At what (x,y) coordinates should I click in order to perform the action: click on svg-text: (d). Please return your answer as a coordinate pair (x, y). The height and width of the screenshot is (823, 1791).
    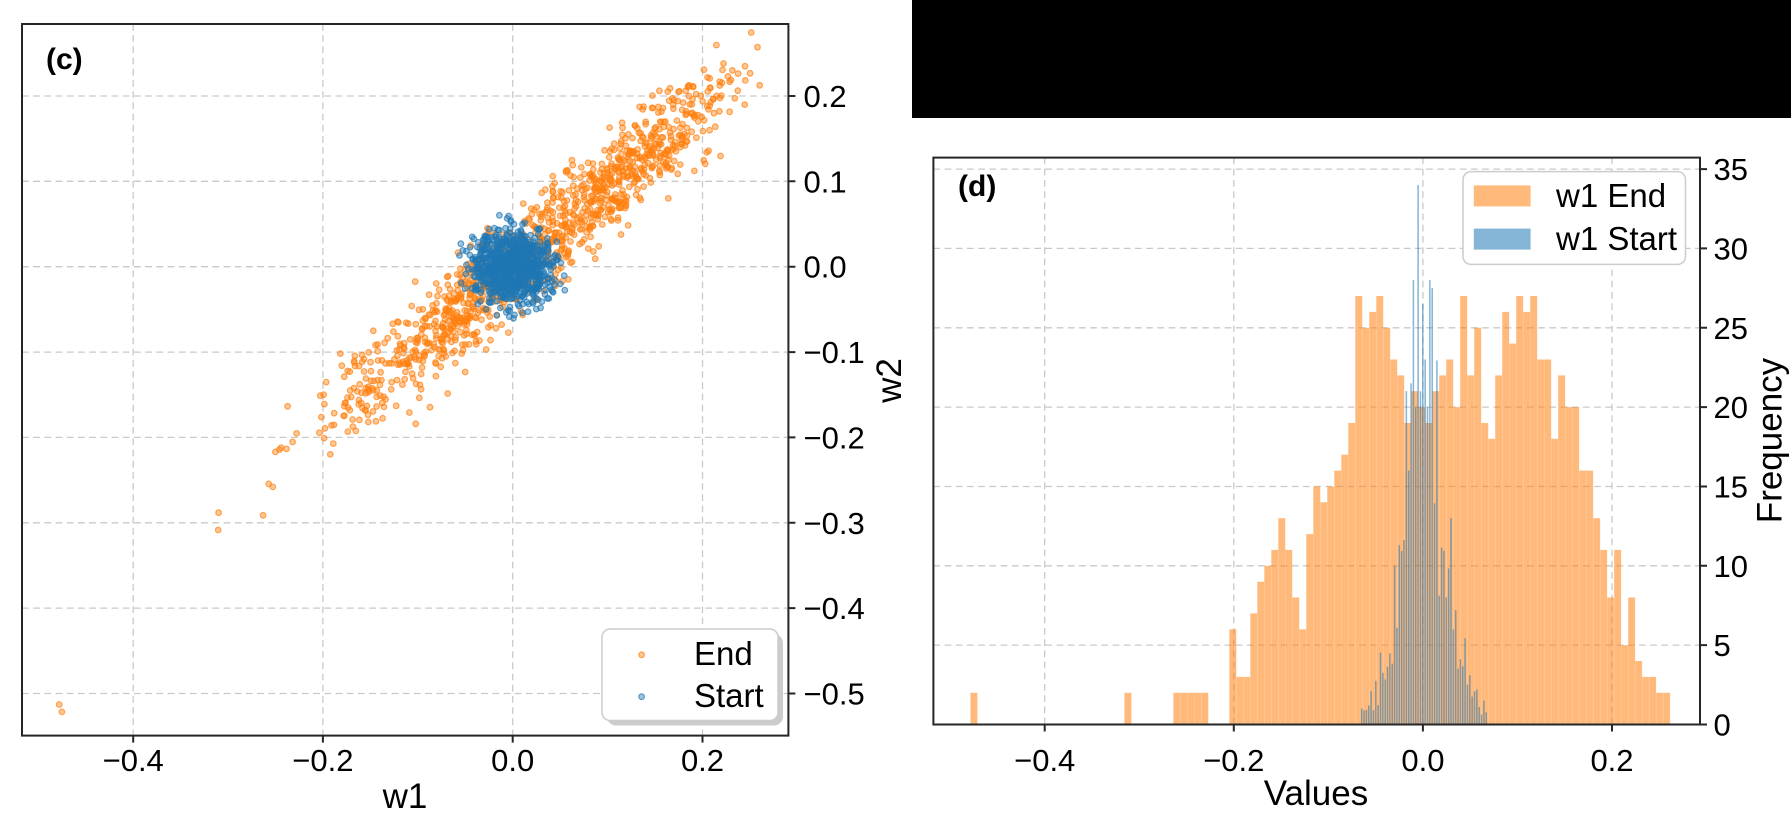
    Looking at the image, I should click on (977, 186).